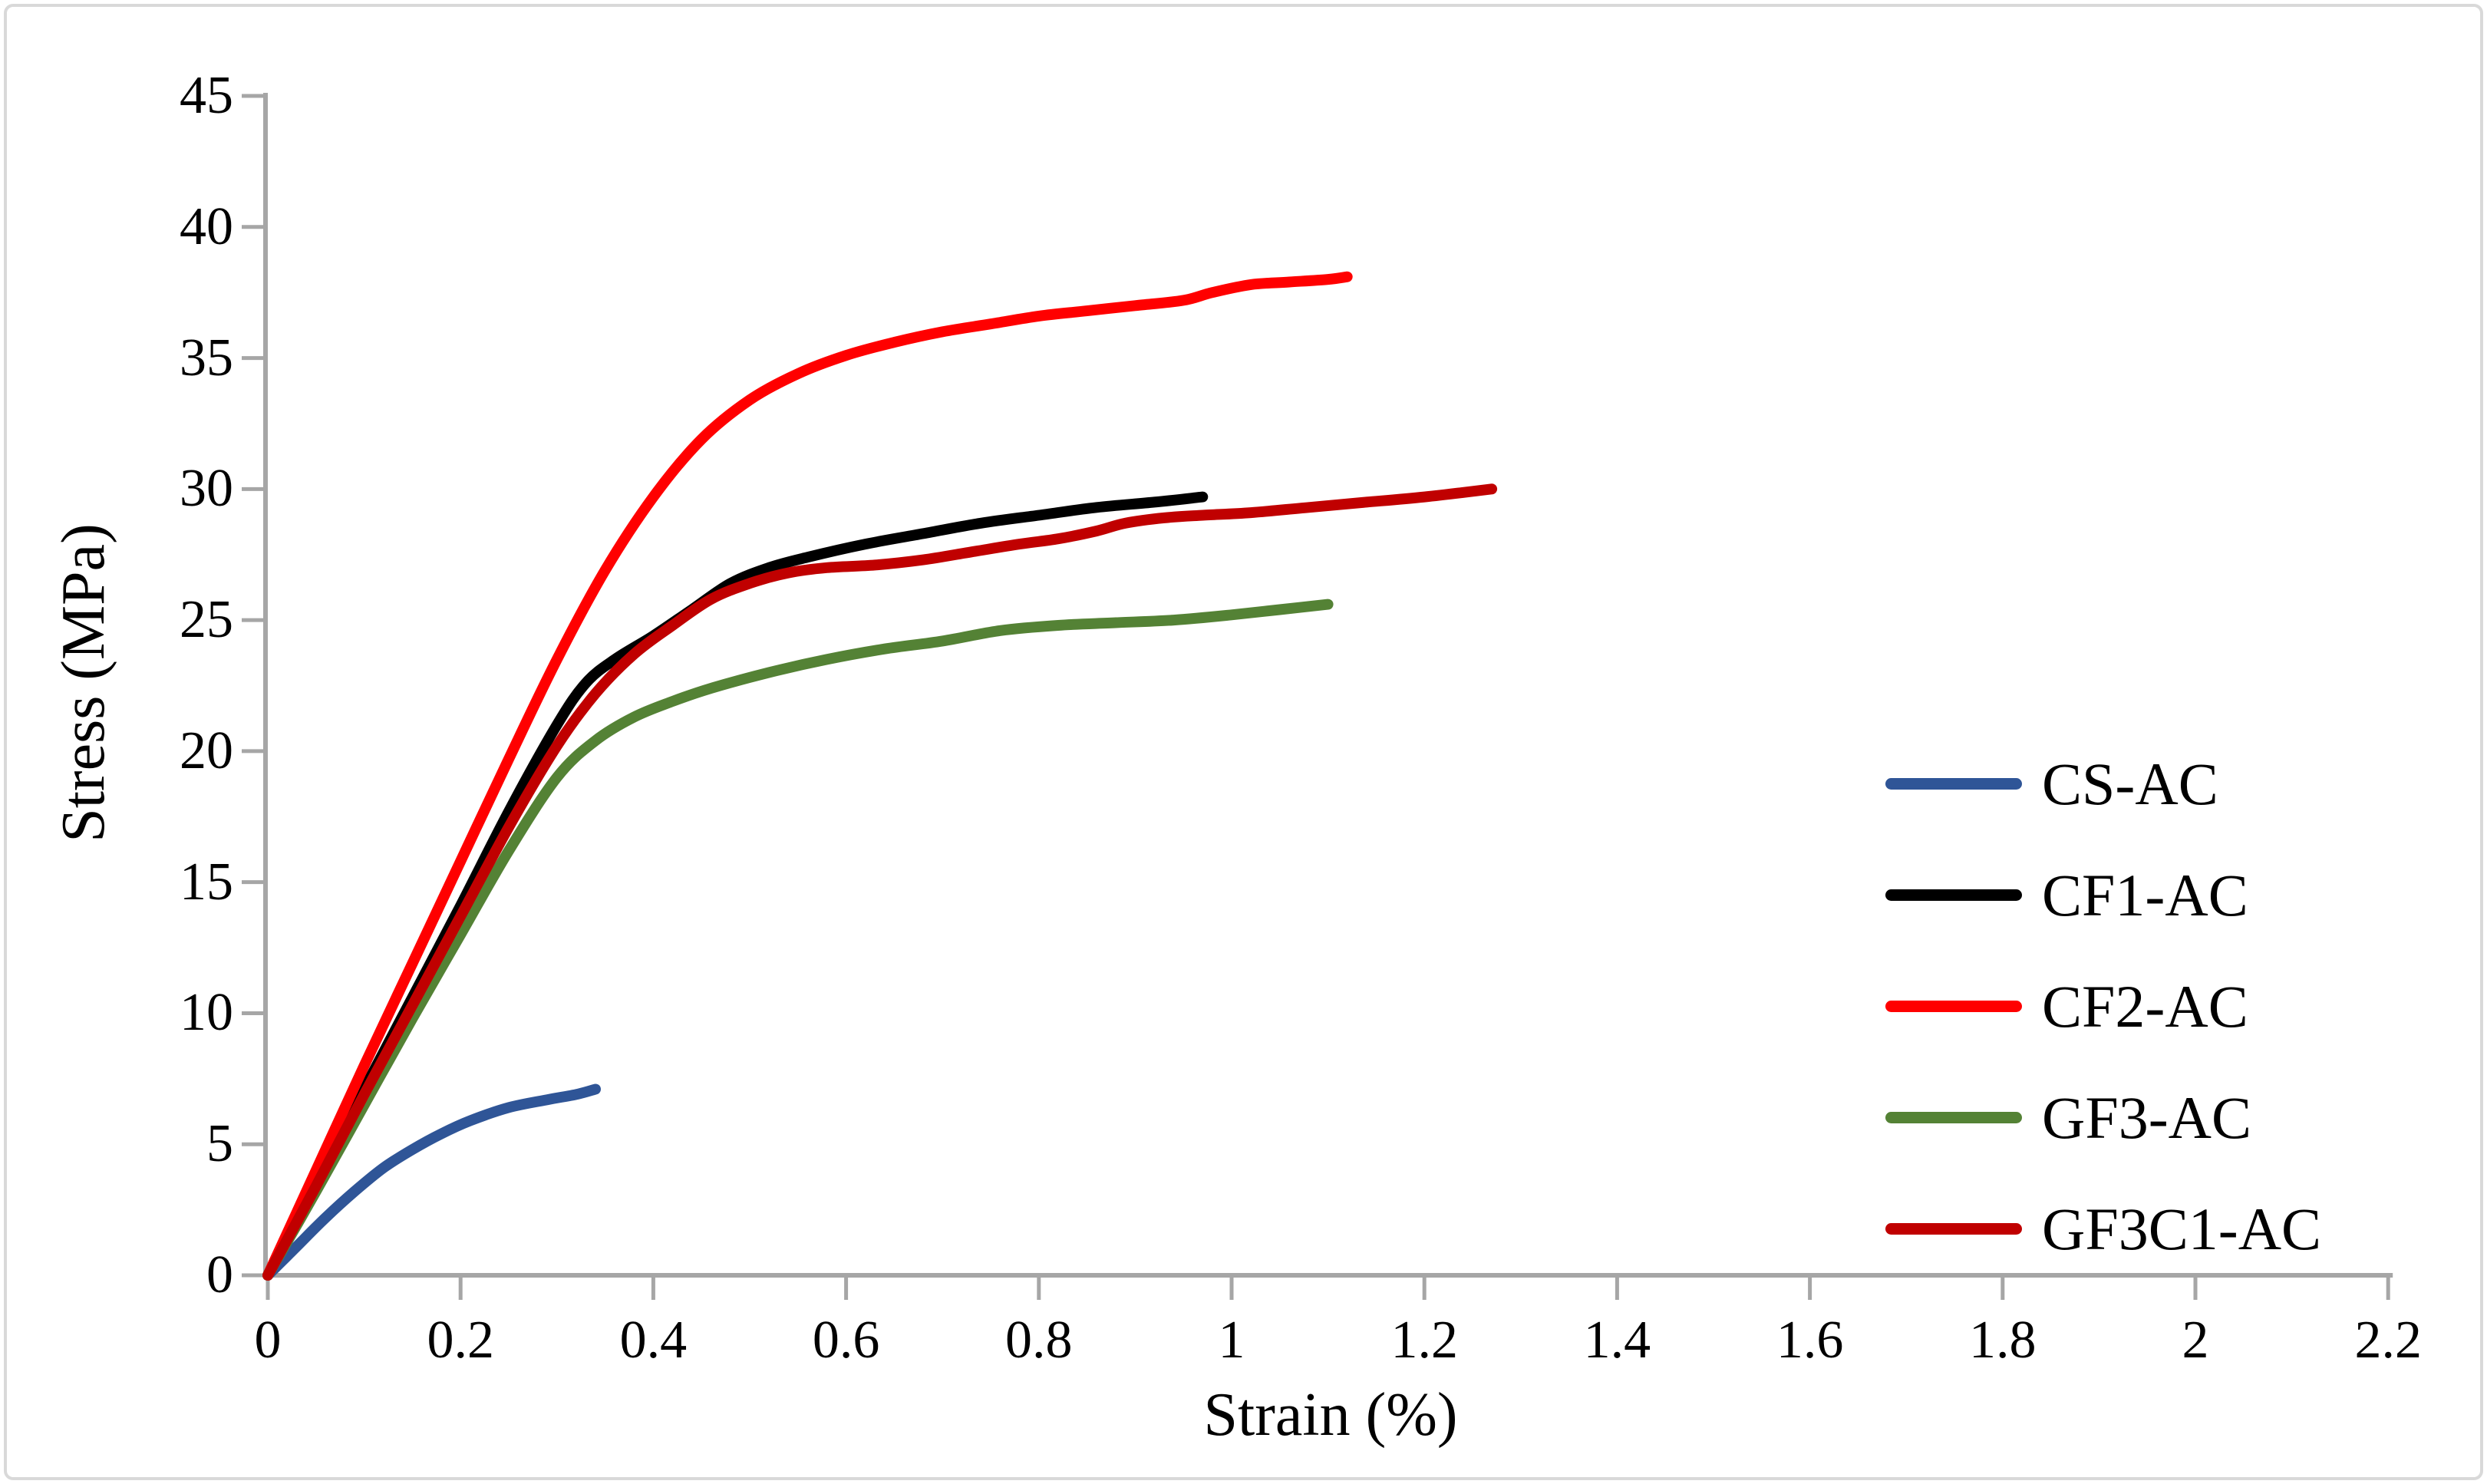 The width and height of the screenshot is (2487, 1484). I want to click on x-axis-title: Strain (%), so click(1330, 1415).